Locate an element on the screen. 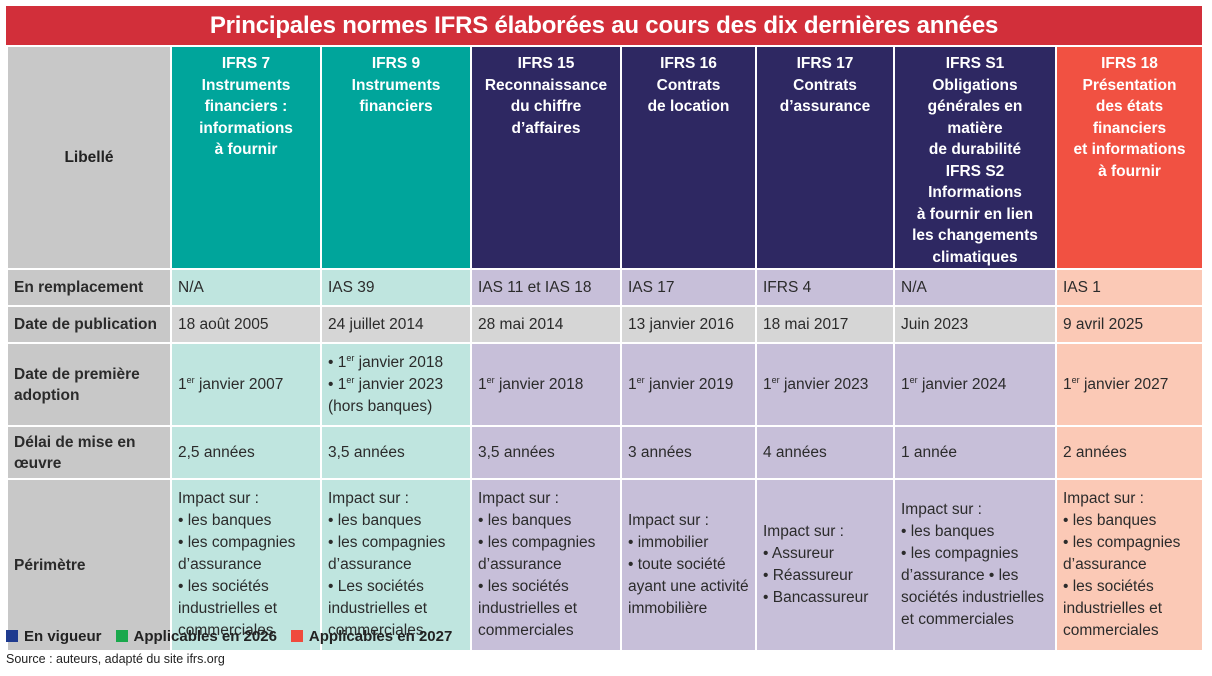 This screenshot has width=1212, height=676. perimetre-line: • immobilier is located at coordinates (668, 542).